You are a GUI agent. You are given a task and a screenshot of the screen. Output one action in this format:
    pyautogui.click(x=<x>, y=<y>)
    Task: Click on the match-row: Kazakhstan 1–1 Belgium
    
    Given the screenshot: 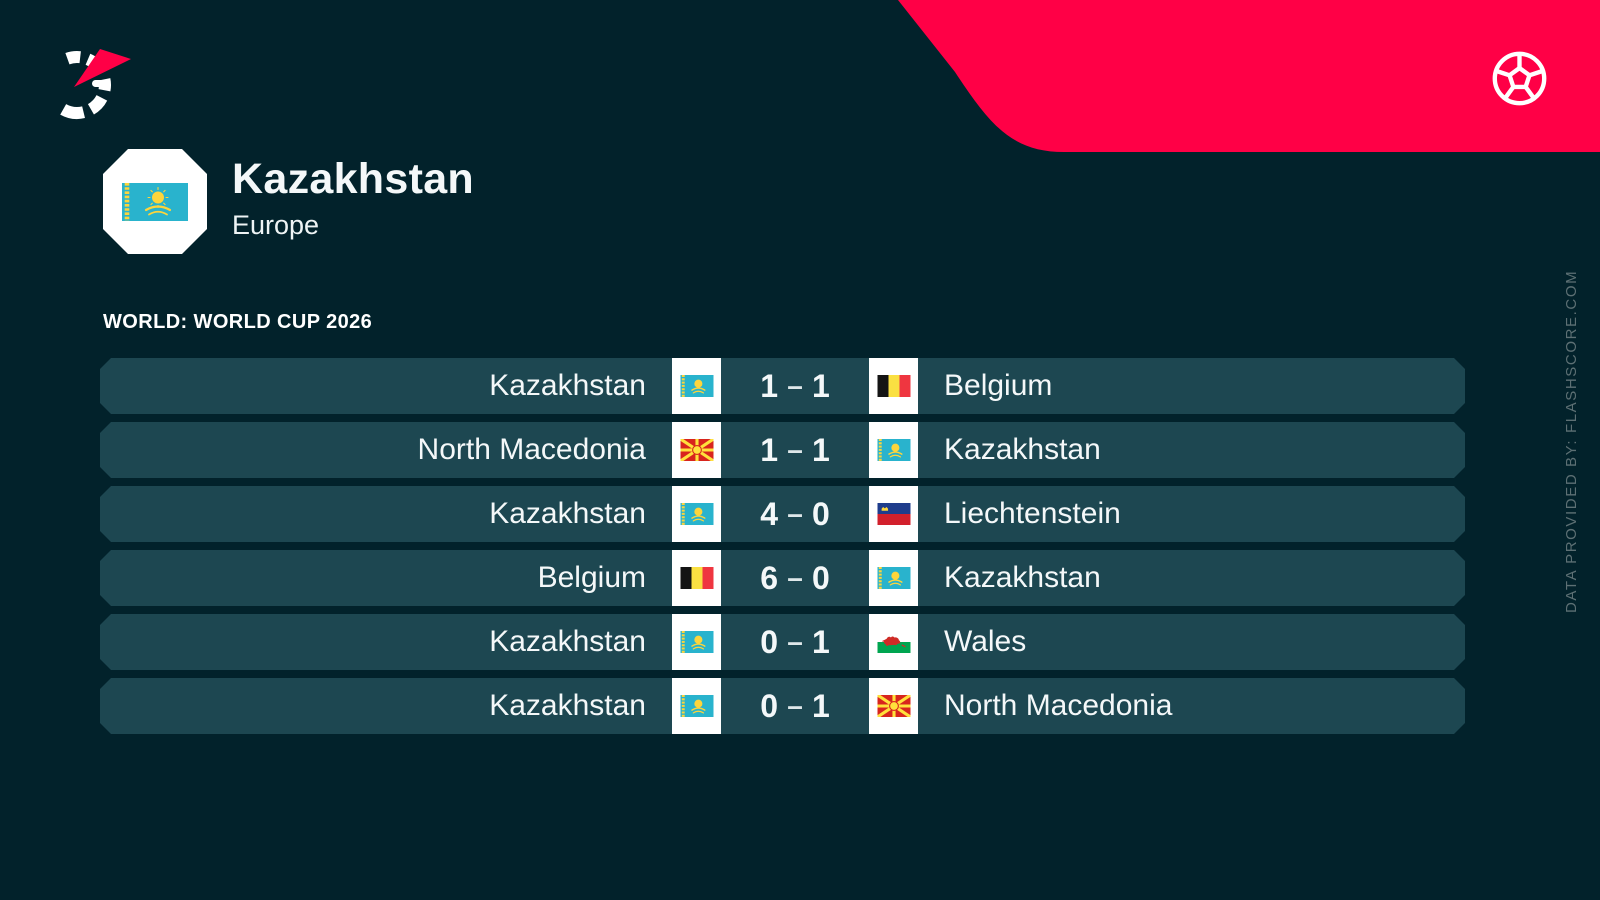 What is the action you would take?
    pyautogui.click(x=782, y=386)
    